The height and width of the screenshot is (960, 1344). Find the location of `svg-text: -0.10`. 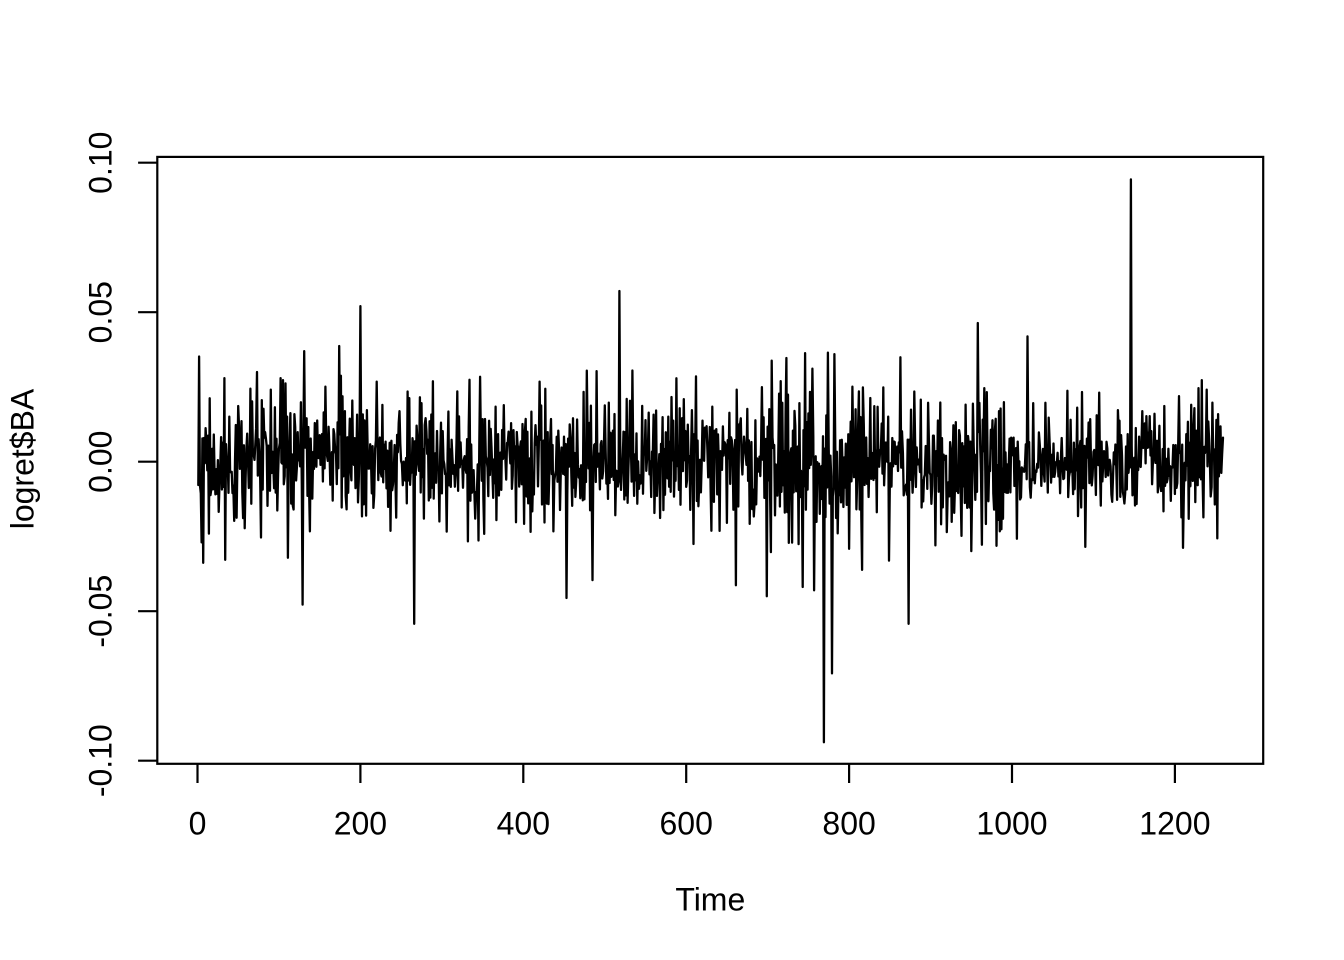

svg-text: -0.10 is located at coordinates (101, 760).